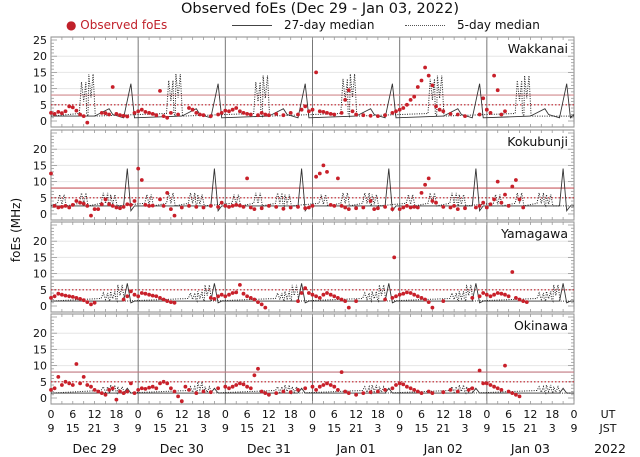  What do you see at coordinates (472, 25) in the screenshot?
I see `legend-5day-median: 5-day median` at bounding box center [472, 25].